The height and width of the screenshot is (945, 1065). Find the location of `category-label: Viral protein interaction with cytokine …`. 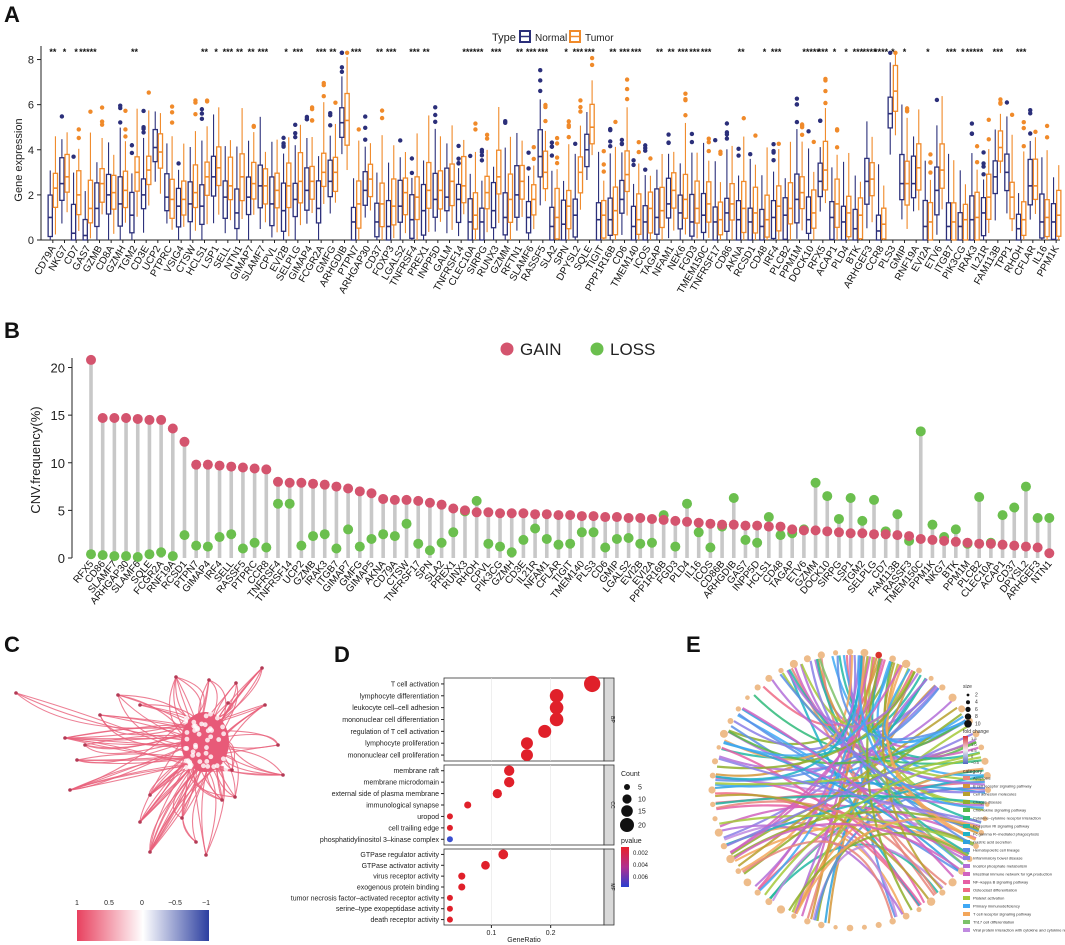

category-label: Viral protein interaction with cytokine … is located at coordinates (1019, 930).